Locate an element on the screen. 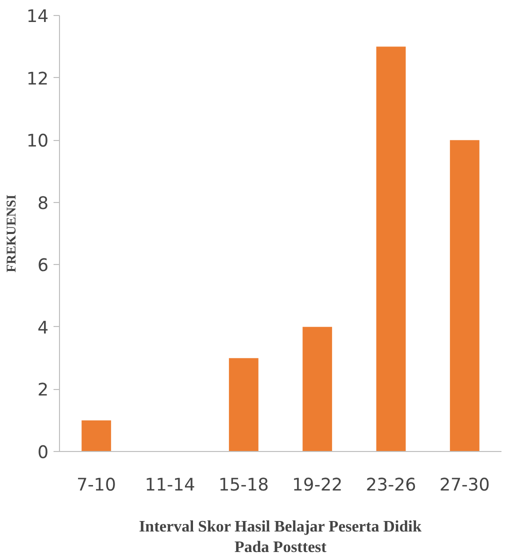 The image size is (511, 558). y-axis-title: FREKUENSI is located at coordinates (10, 233).